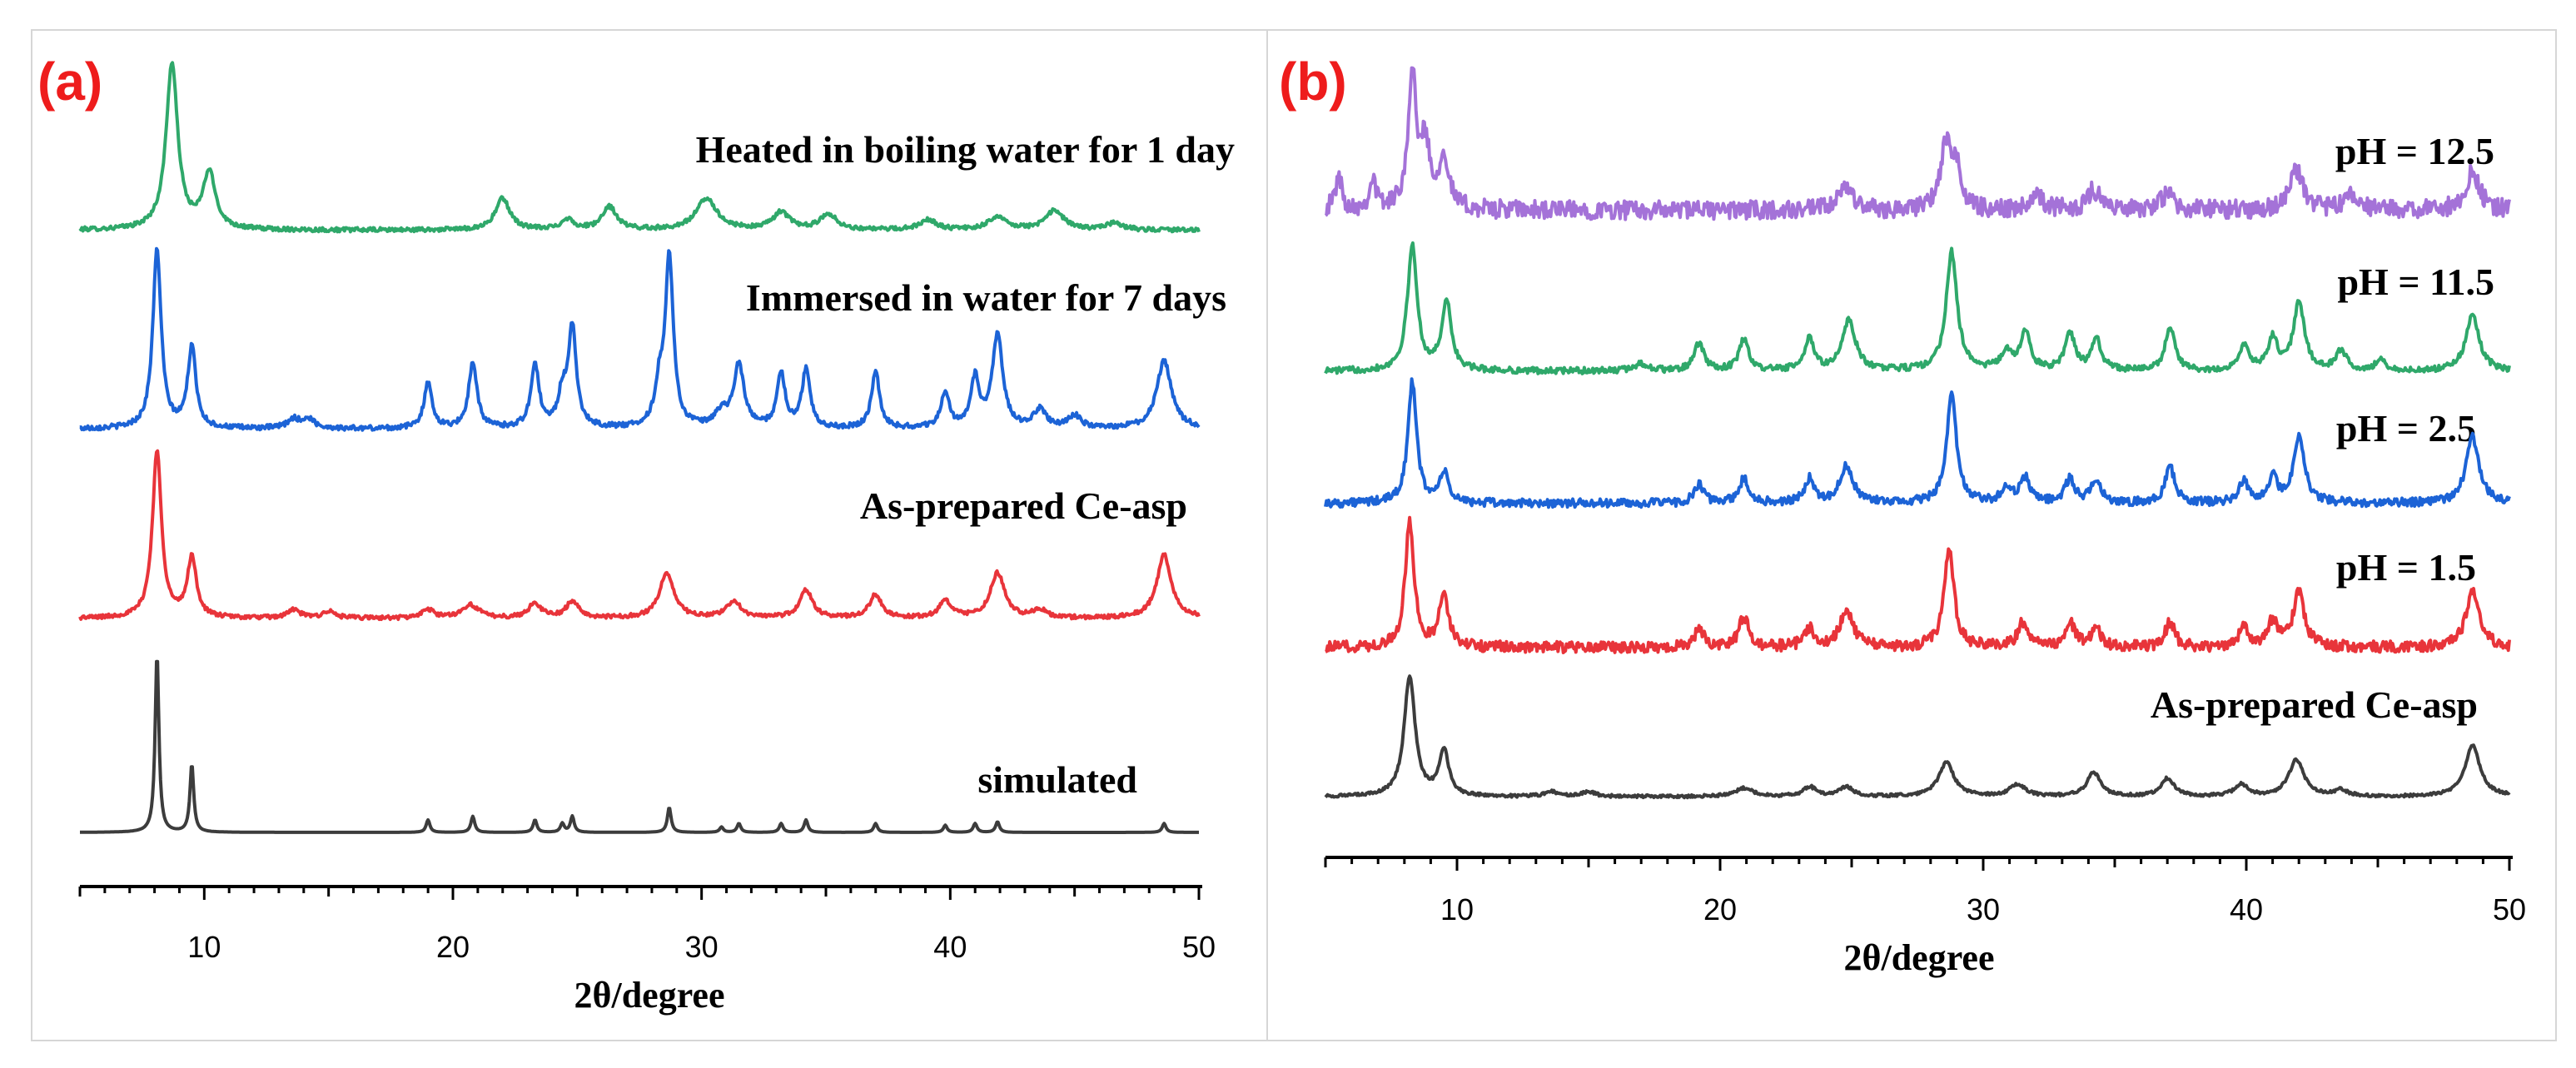 The width and height of the screenshot is (2576, 1068). I want to click on series-label-b-ph25: pH = 2.5, so click(2406, 429).